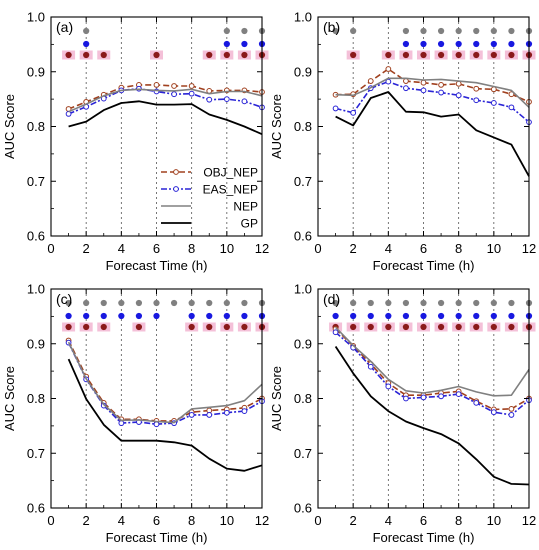 This screenshot has height=550, width=539. Describe the element at coordinates (176, 172) in the screenshot. I see `legend-marker` at that location.